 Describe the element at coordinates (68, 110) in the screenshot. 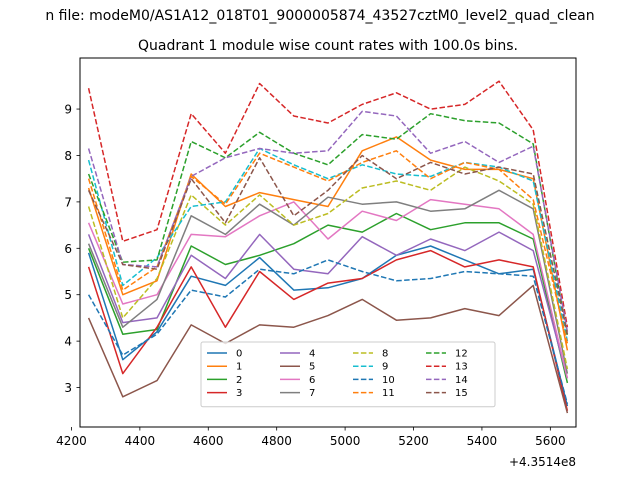

I see `y-tick-label: 9` at that location.